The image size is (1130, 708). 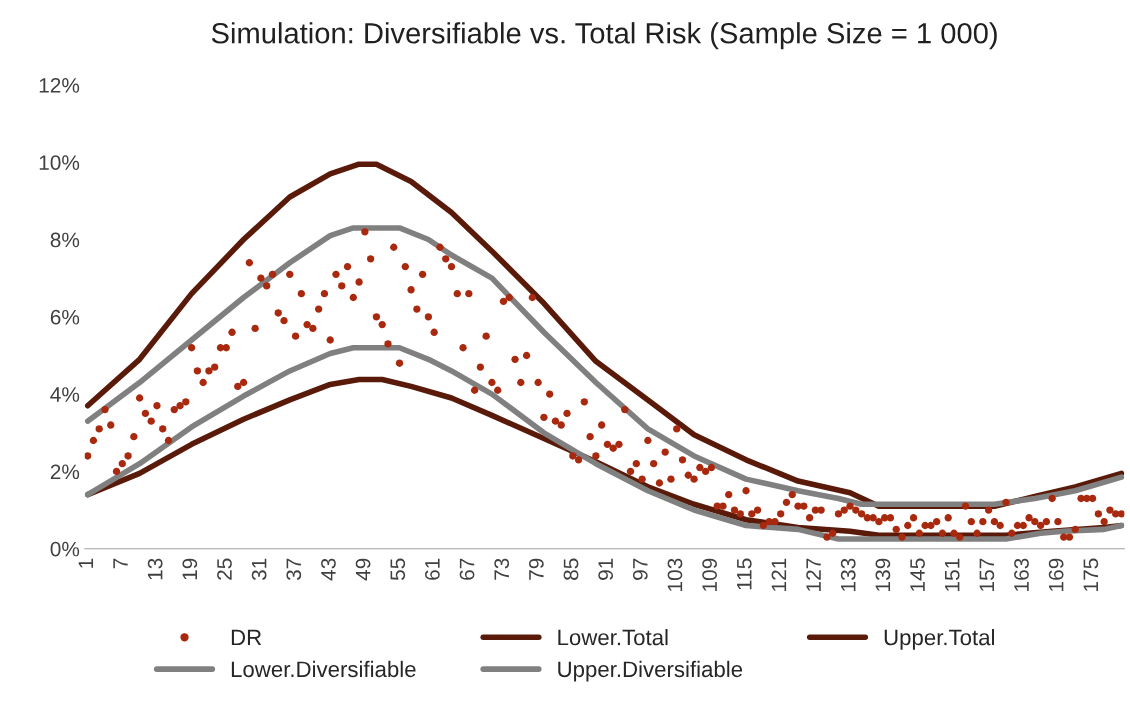 What do you see at coordinates (606, 569) in the screenshot?
I see `x-tick-label: 91` at bounding box center [606, 569].